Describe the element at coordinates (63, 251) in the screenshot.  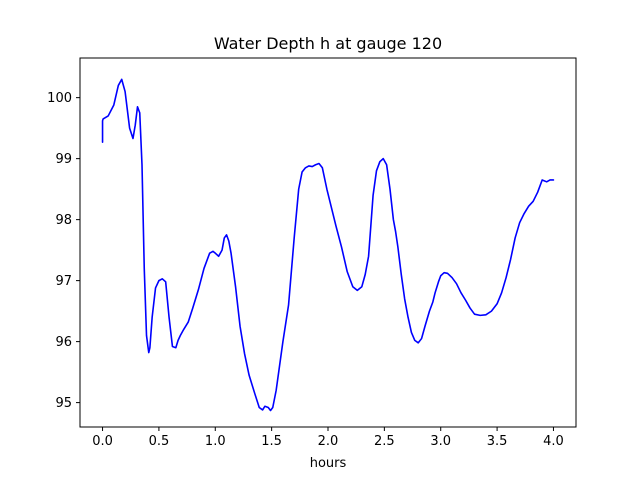
I see `y-axis: 95 96 97 98 99 100` at that location.